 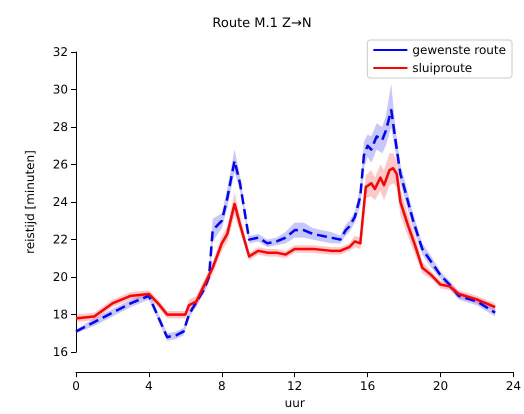 What do you see at coordinates (149, 386) in the screenshot?
I see `x-tick-label: 4` at bounding box center [149, 386].